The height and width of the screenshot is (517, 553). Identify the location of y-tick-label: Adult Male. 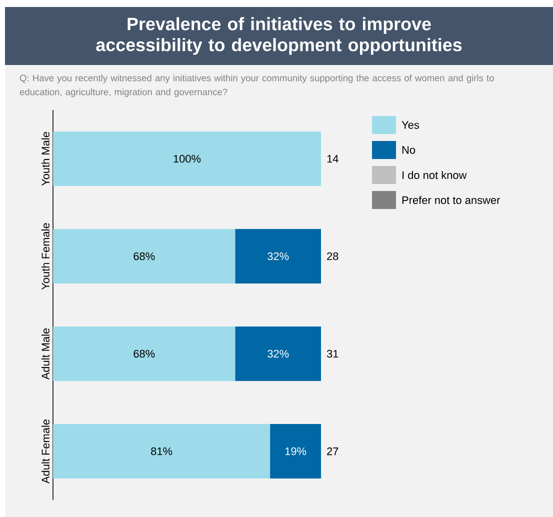
(45, 354).